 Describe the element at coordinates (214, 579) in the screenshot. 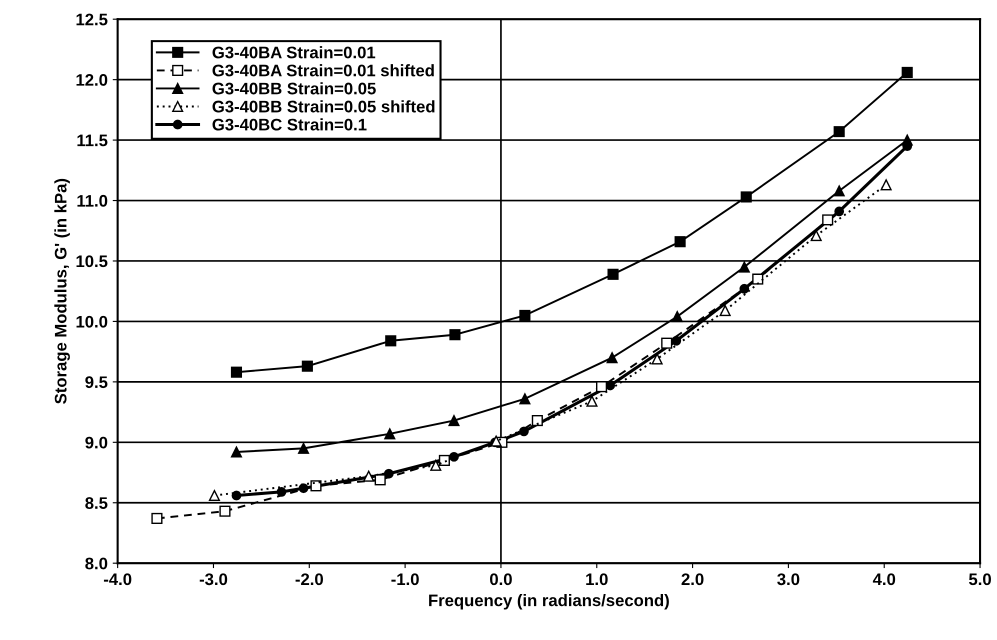

I see `x-tick-label: -3.0` at that location.